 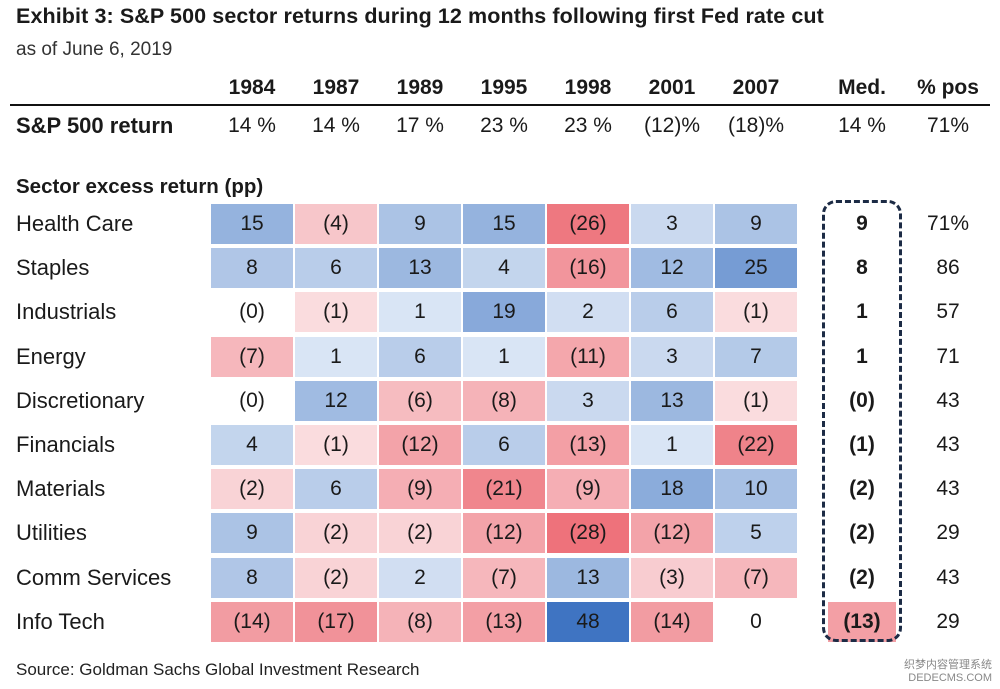 I want to click on heatmap-cell: 48, so click(x=588, y=622).